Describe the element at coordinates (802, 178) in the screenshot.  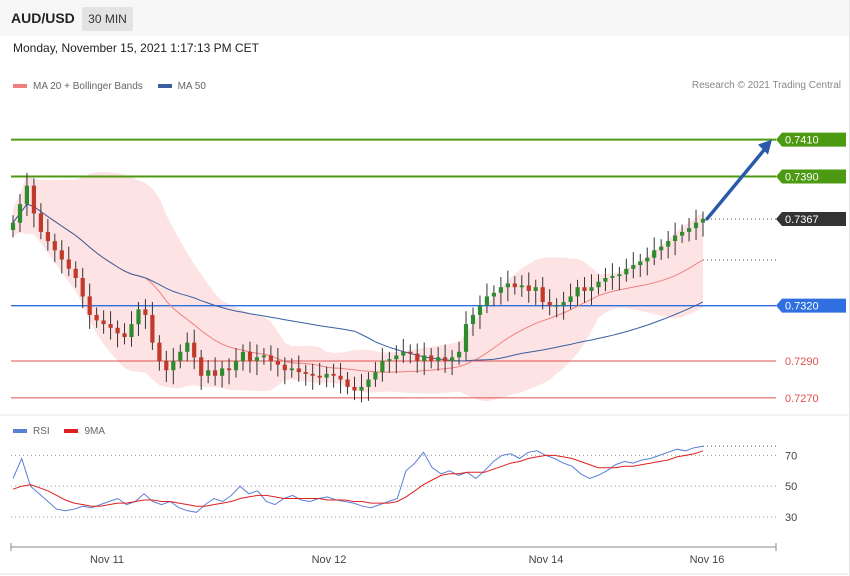
I see `level-label-0.7390: 0.7390` at that location.